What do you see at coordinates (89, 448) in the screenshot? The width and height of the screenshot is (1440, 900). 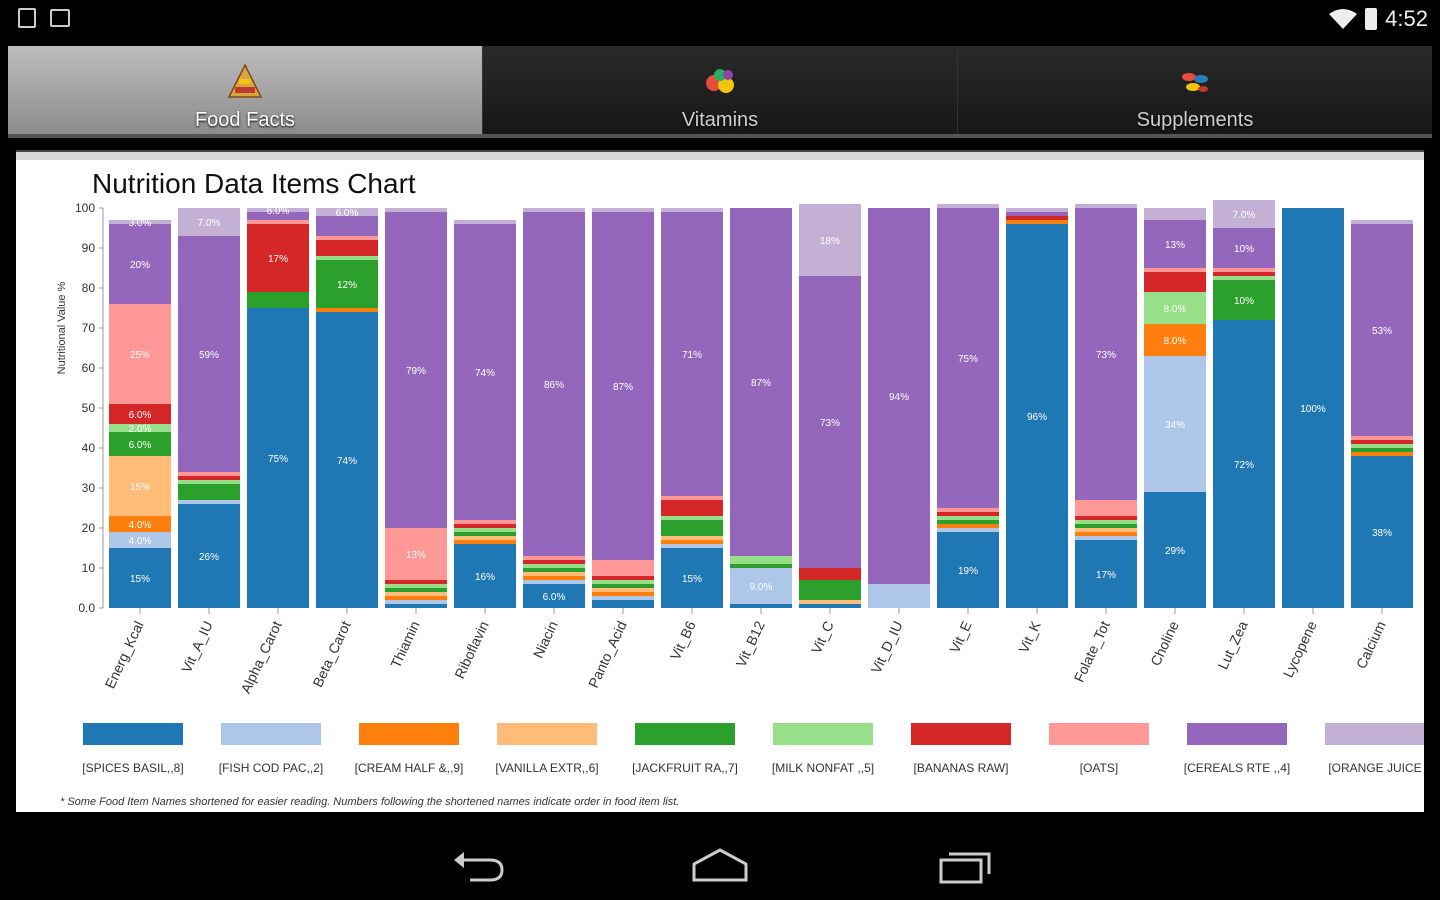 I see `y-tick-label: 40` at bounding box center [89, 448].